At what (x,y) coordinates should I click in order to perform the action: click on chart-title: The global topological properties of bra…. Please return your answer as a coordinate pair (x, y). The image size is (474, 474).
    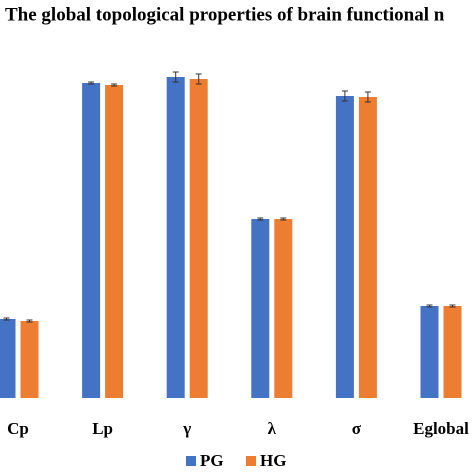
    Looking at the image, I should click on (225, 14).